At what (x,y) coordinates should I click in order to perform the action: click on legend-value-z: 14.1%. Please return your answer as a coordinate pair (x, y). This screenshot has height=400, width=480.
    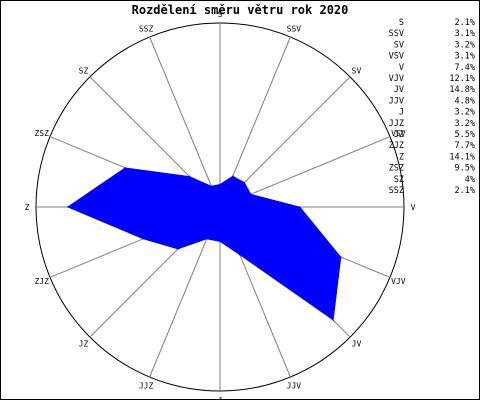
    Looking at the image, I should click on (462, 157).